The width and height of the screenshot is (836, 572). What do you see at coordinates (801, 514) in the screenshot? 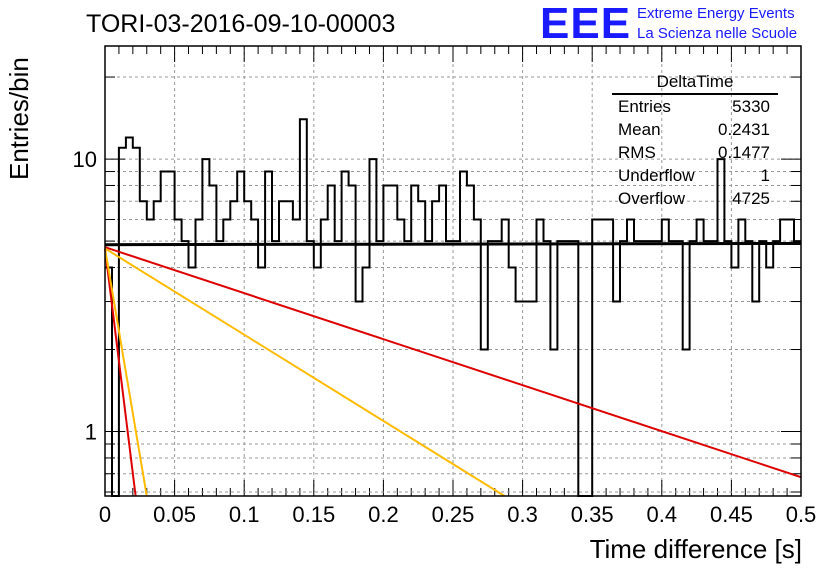
I see `x-tick-label: 0.5` at bounding box center [801, 514].